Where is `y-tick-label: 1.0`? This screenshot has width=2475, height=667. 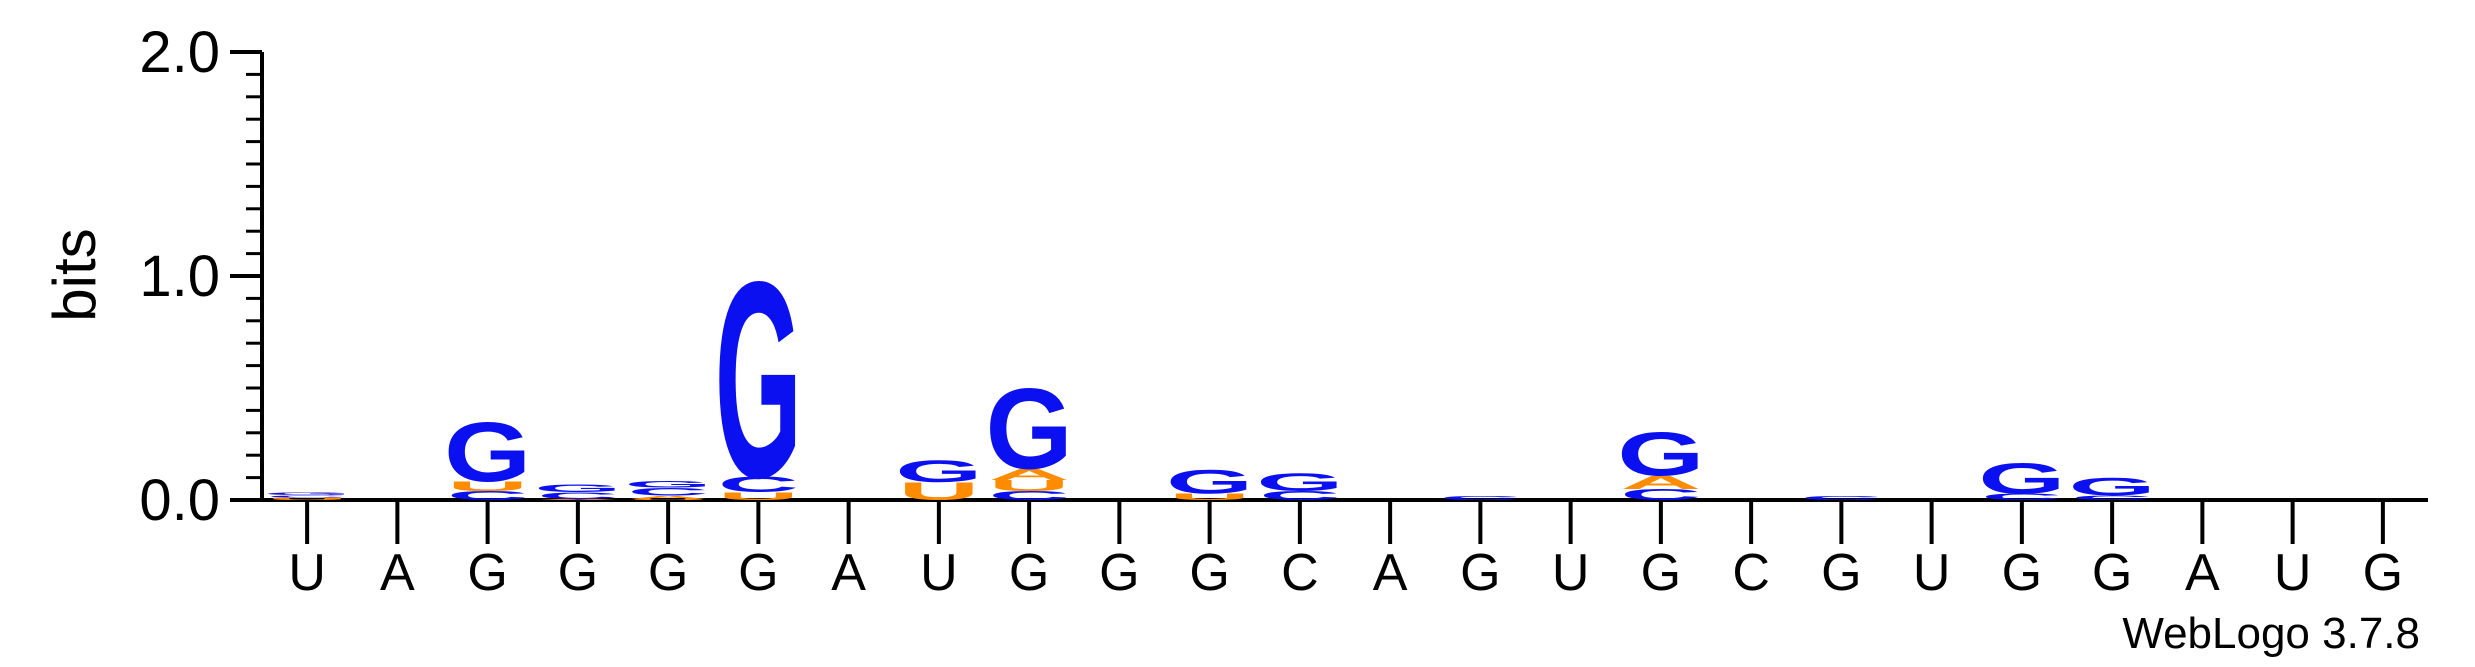 y-tick-label: 1.0 is located at coordinates (179, 276).